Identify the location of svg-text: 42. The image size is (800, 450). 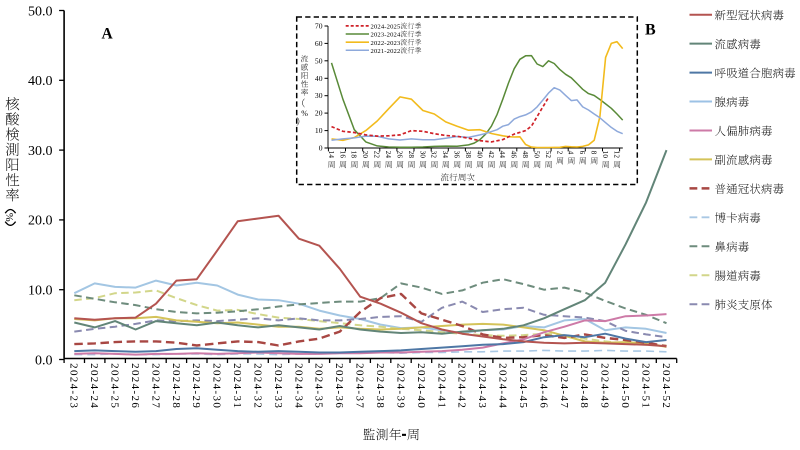
(491, 155).